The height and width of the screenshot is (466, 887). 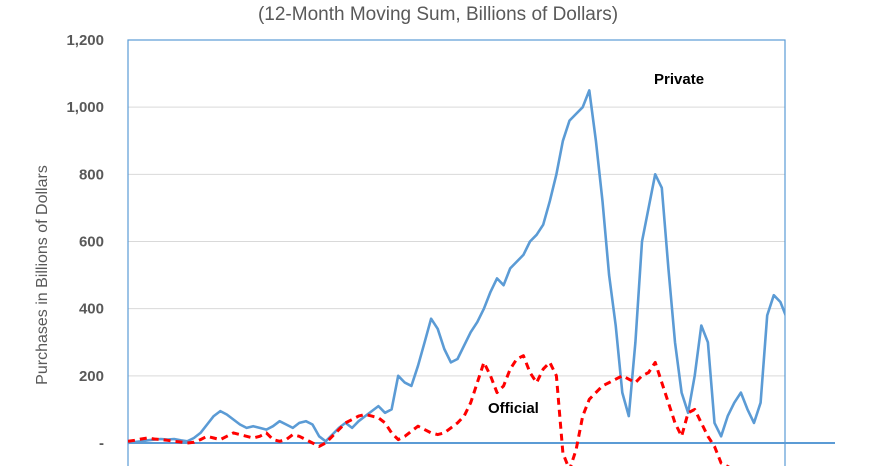 I want to click on official-series-label: Official, so click(x=513, y=408).